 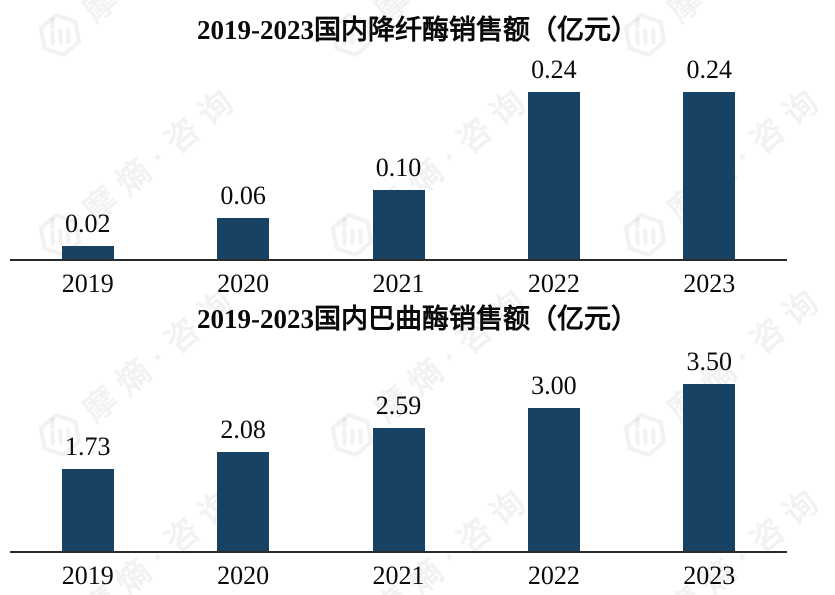 What do you see at coordinates (554, 385) in the screenshot?
I see `bar-value-label: 3.00` at bounding box center [554, 385].